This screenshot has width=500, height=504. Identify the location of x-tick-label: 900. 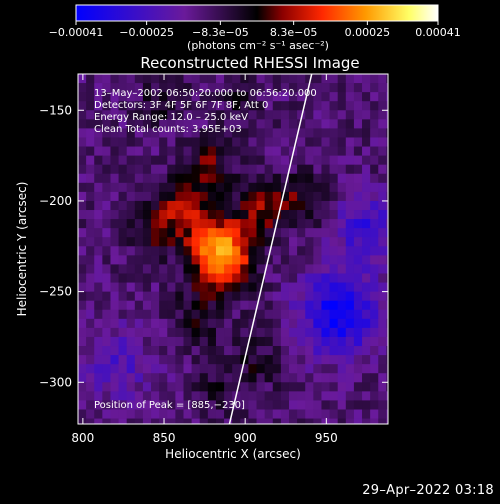
(245, 438).